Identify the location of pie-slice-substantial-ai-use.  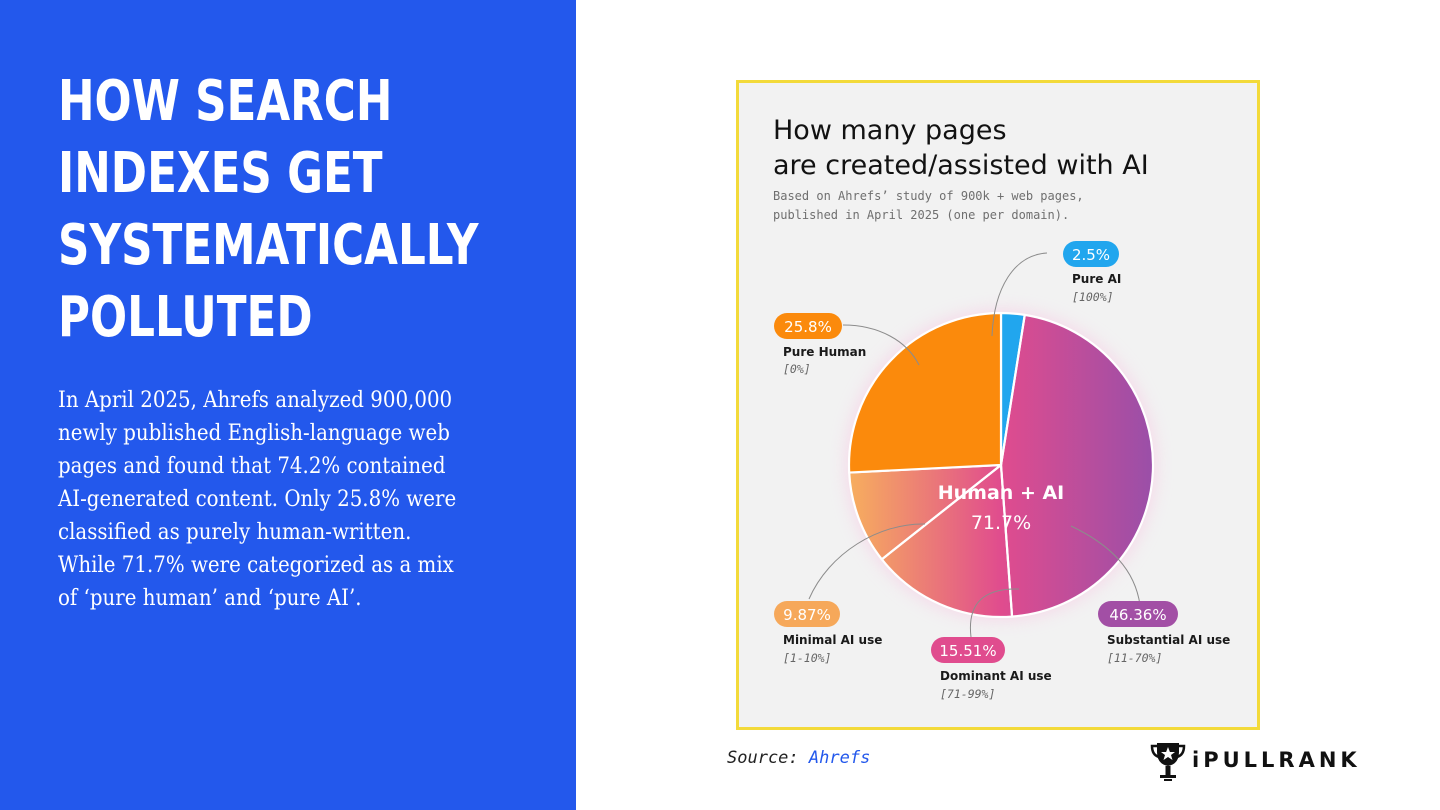
(1077, 465).